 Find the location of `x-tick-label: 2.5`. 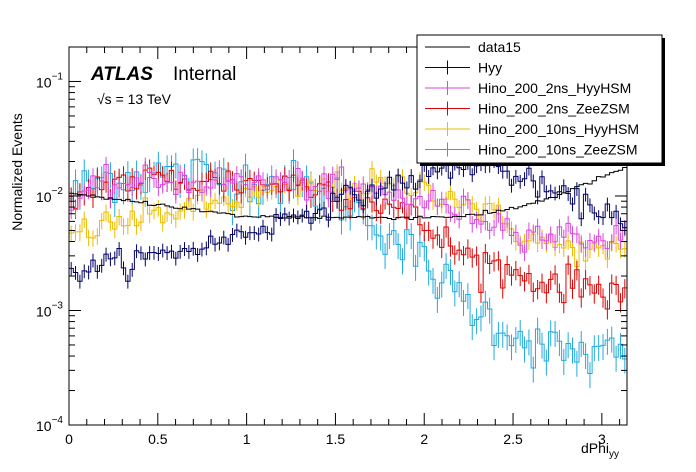

x-tick-label: 2.5 is located at coordinates (513, 439).